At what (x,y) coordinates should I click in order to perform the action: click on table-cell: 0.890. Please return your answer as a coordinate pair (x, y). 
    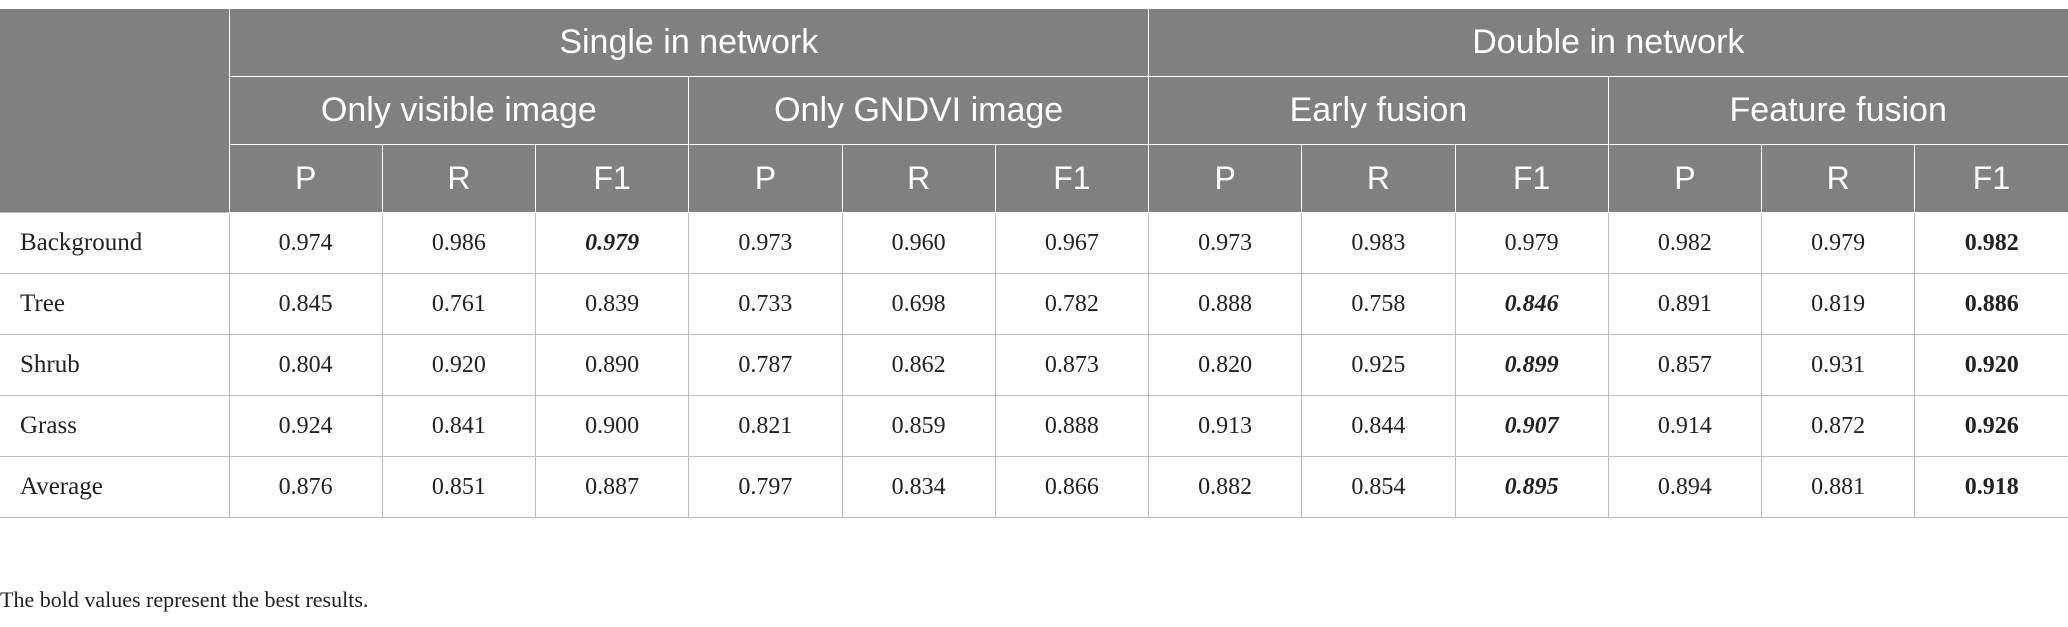
    Looking at the image, I should click on (612, 365).